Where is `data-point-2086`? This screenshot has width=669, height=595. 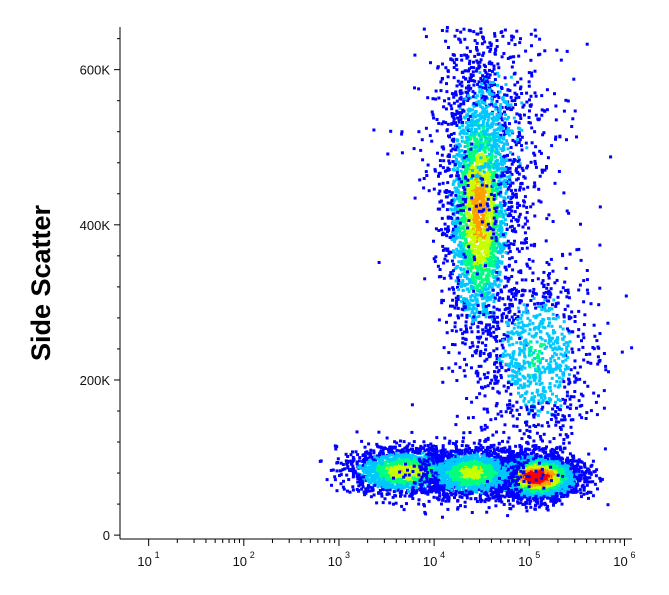 data-point-2086 is located at coordinates (478, 142).